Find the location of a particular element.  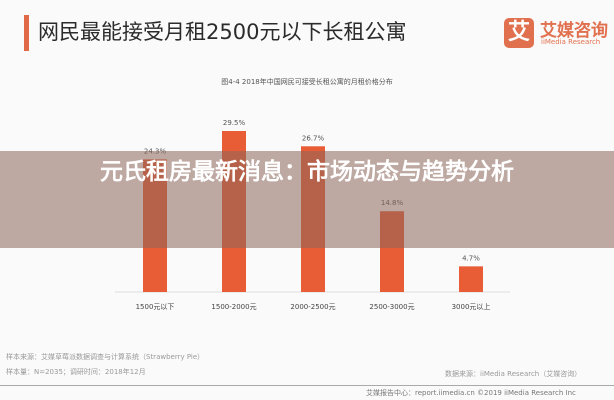

logo-subtext: iiMedia Research is located at coordinates (571, 42).